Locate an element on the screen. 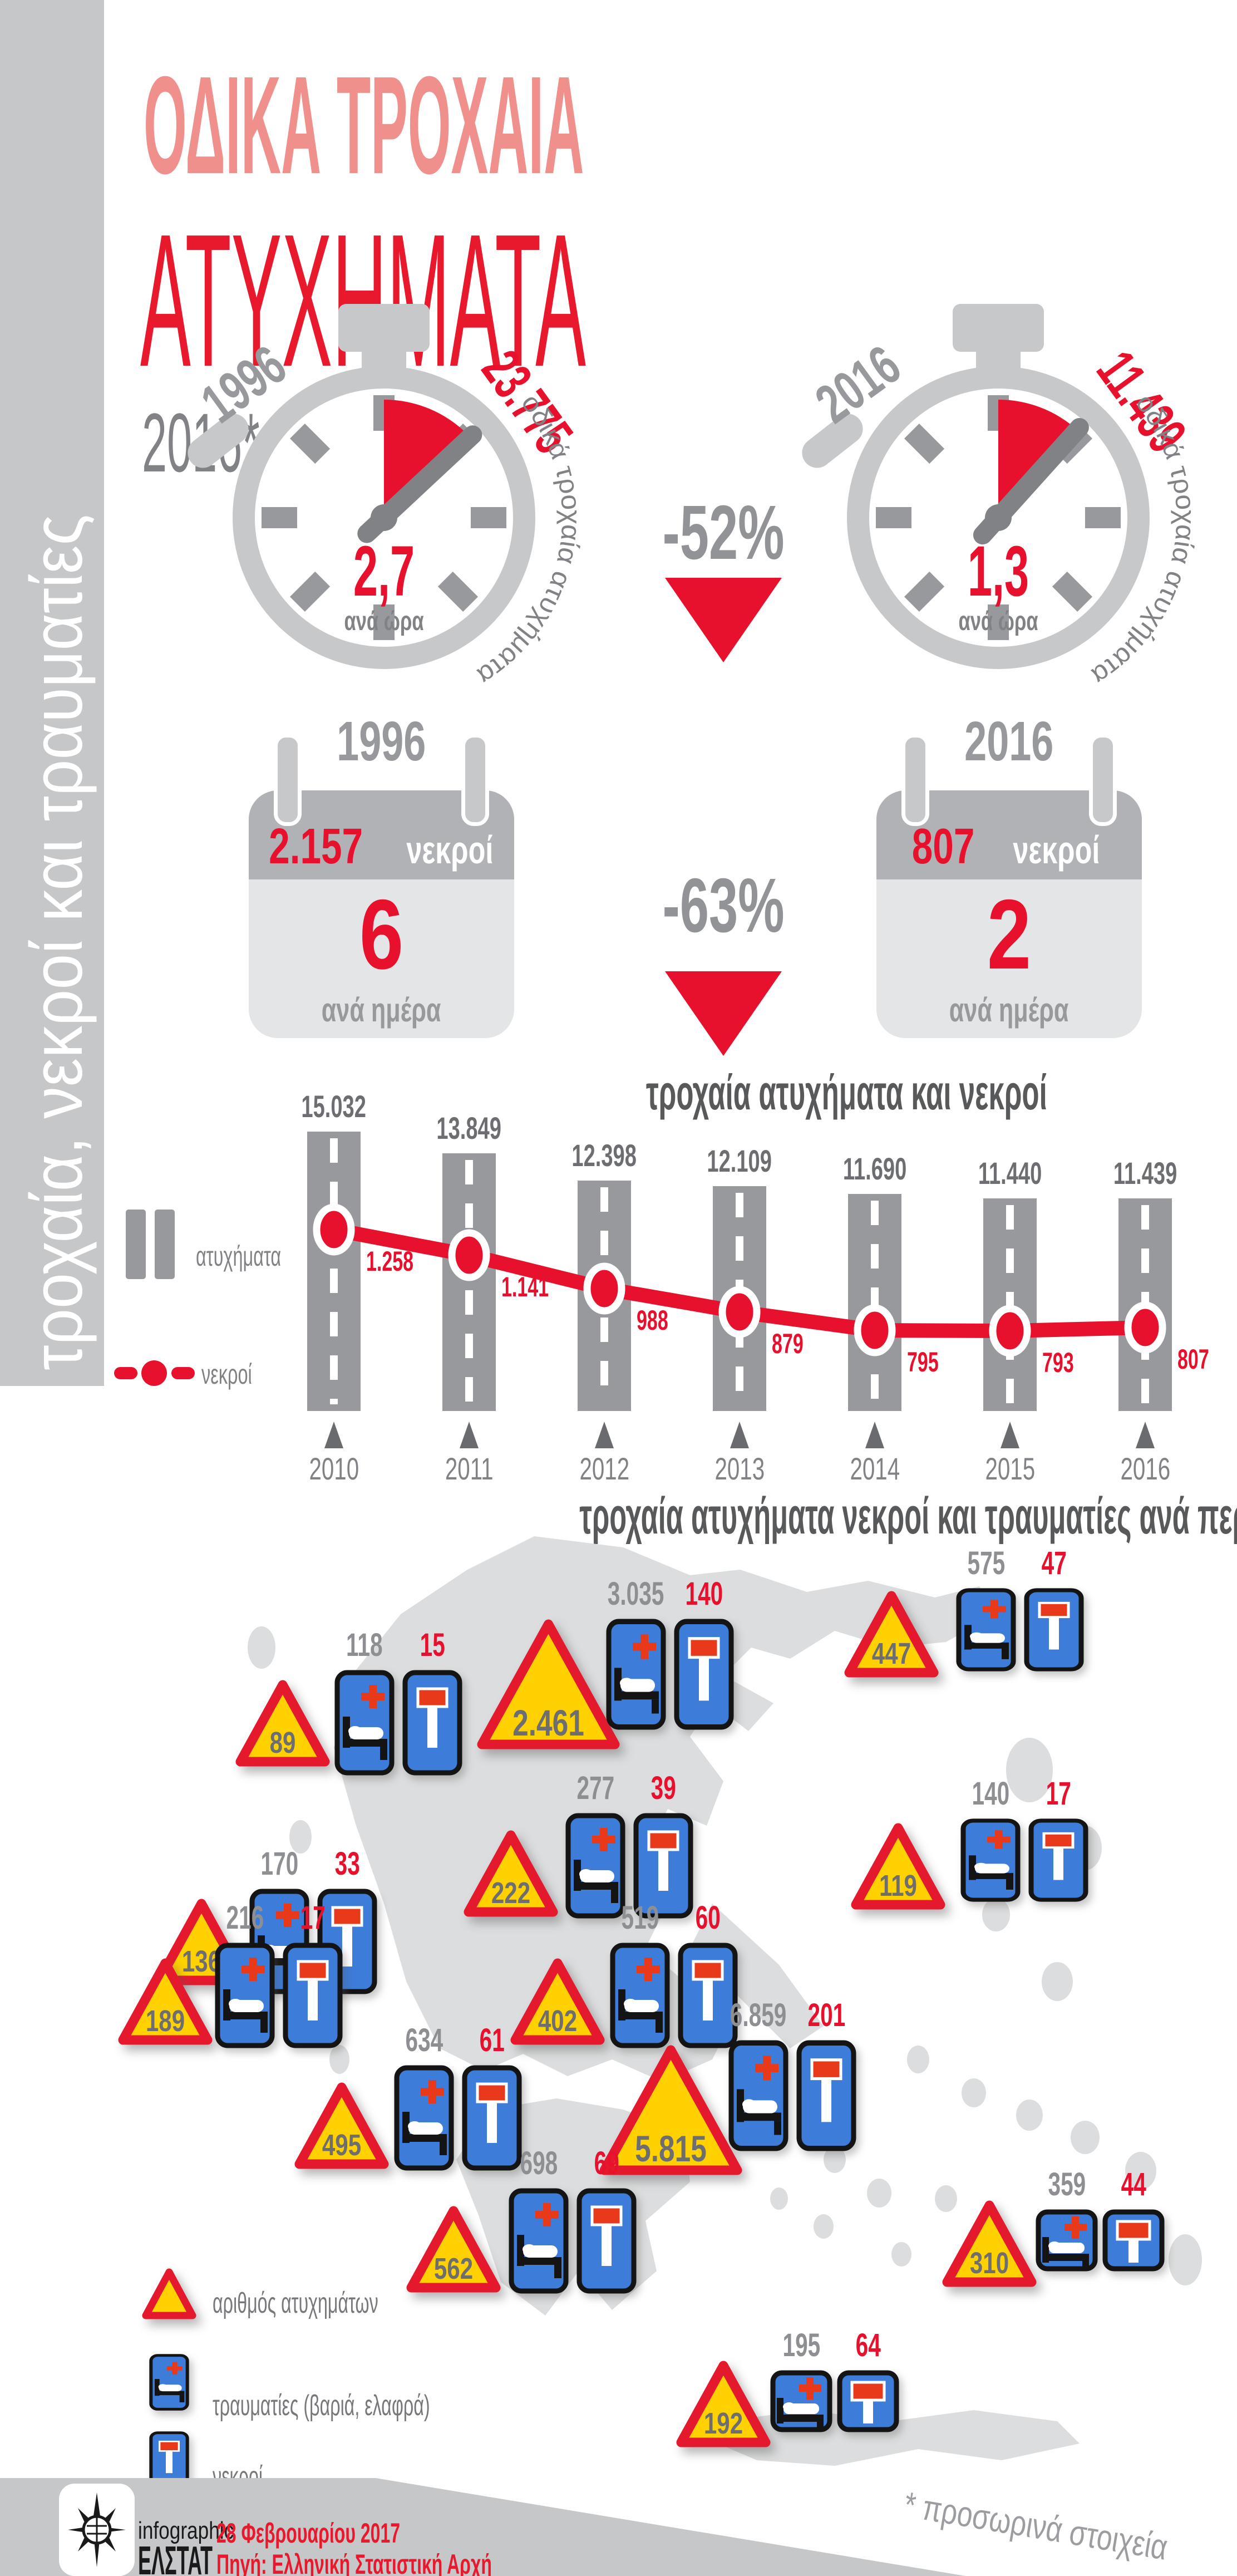 This screenshot has width=1237, height=2576. deaths-count-label: 64 is located at coordinates (868, 2345).